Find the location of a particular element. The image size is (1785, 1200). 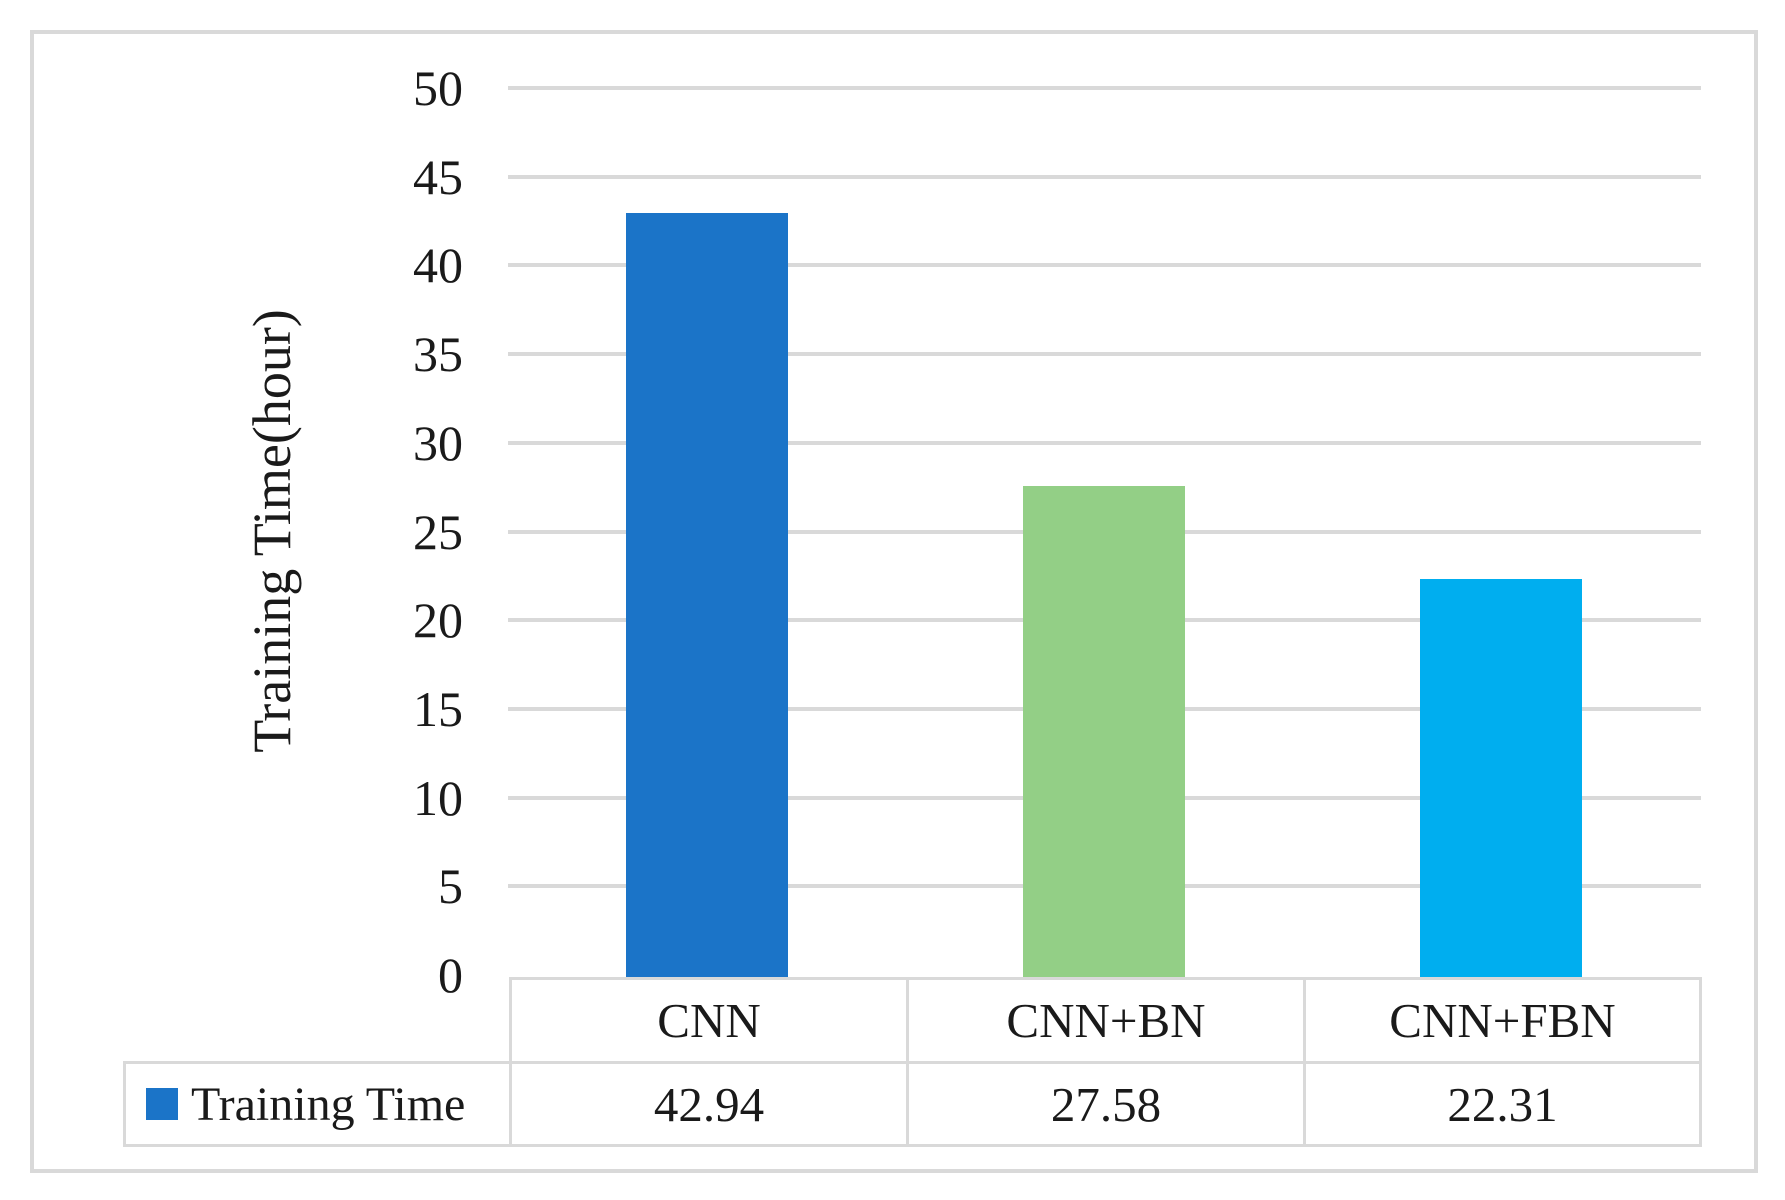

legend-marker-icon is located at coordinates (162, 1104).